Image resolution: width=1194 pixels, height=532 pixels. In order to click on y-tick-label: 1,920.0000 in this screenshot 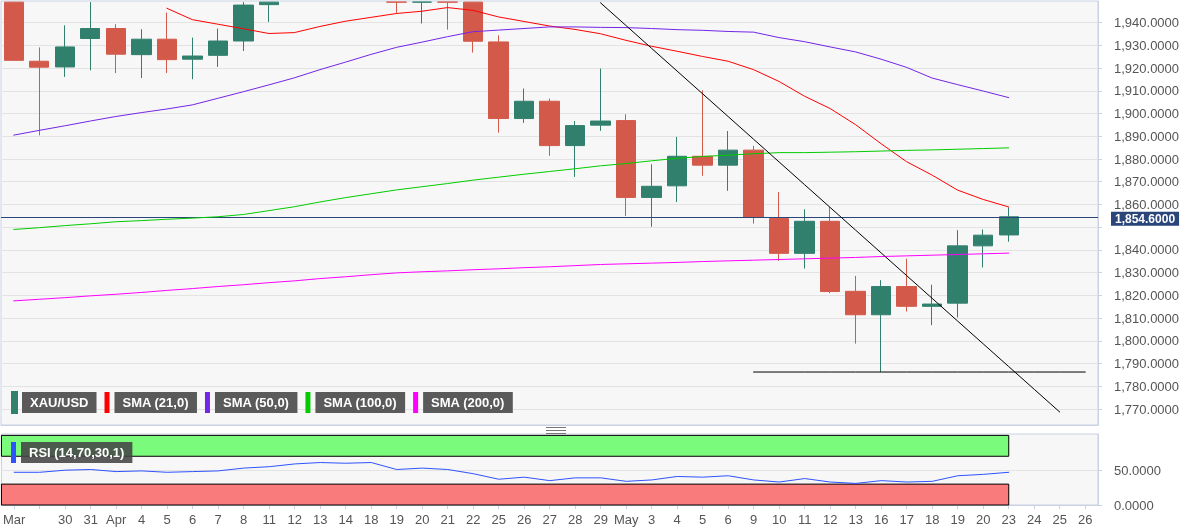, I will do `click(1147, 68)`.